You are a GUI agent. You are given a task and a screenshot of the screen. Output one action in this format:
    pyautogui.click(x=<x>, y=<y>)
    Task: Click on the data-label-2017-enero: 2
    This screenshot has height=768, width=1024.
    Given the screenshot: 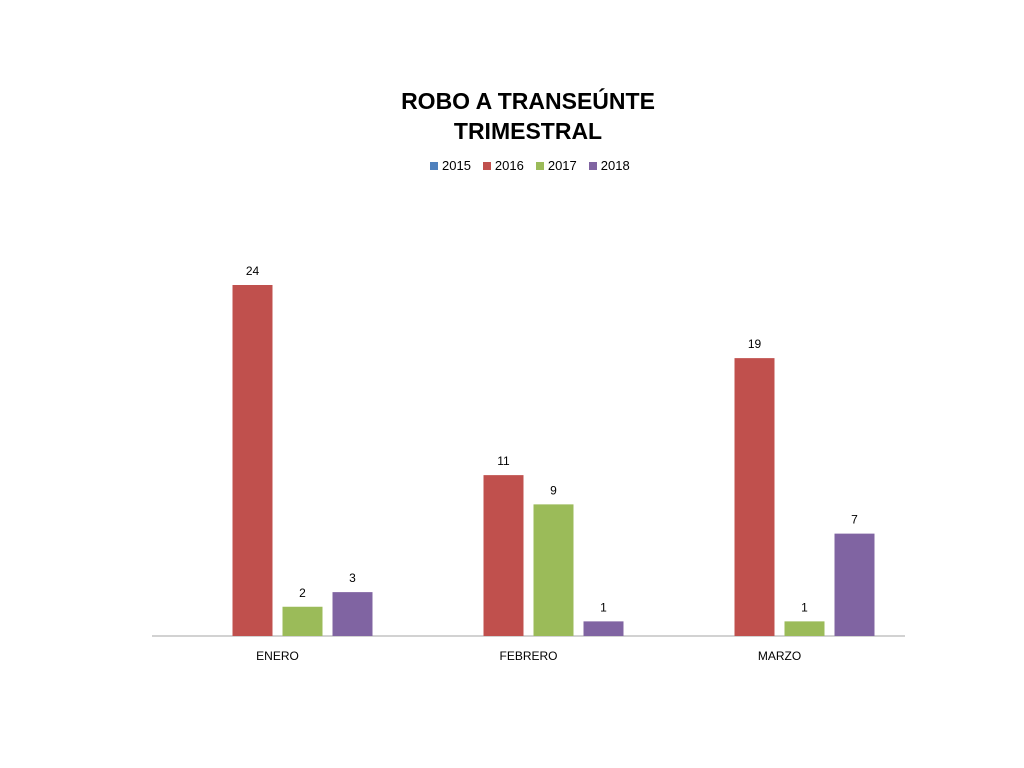 What is the action you would take?
    pyautogui.click(x=302, y=593)
    